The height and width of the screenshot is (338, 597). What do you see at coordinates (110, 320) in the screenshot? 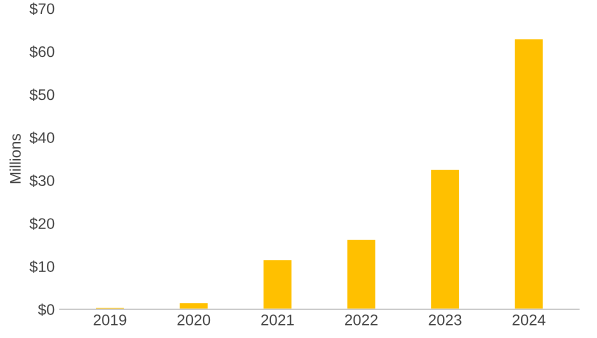
I see `x-tick-label: 2019` at bounding box center [110, 320].